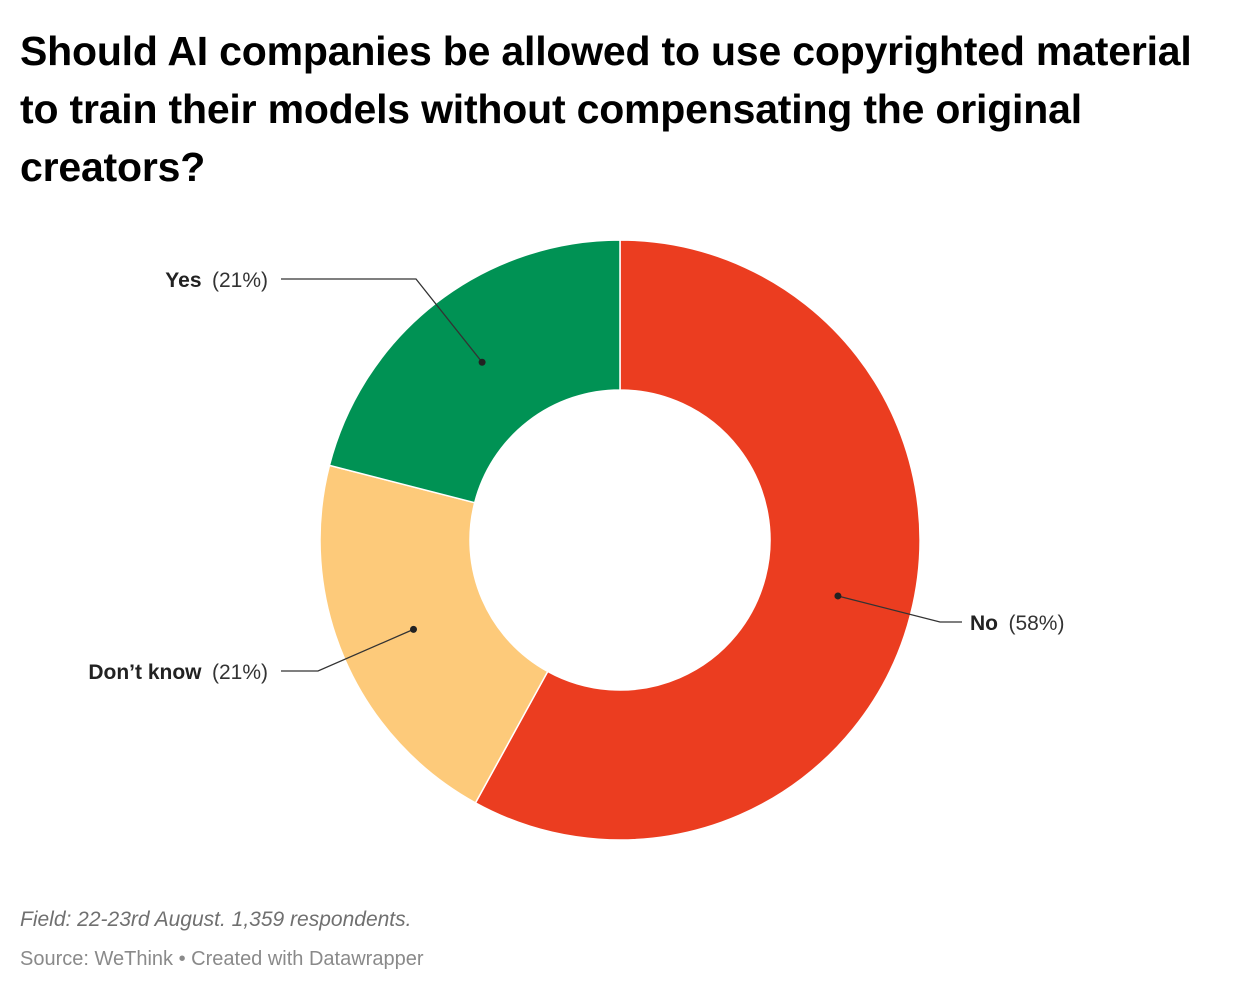  I want to click on slice-label-no-value: (58%), so click(1036, 623).